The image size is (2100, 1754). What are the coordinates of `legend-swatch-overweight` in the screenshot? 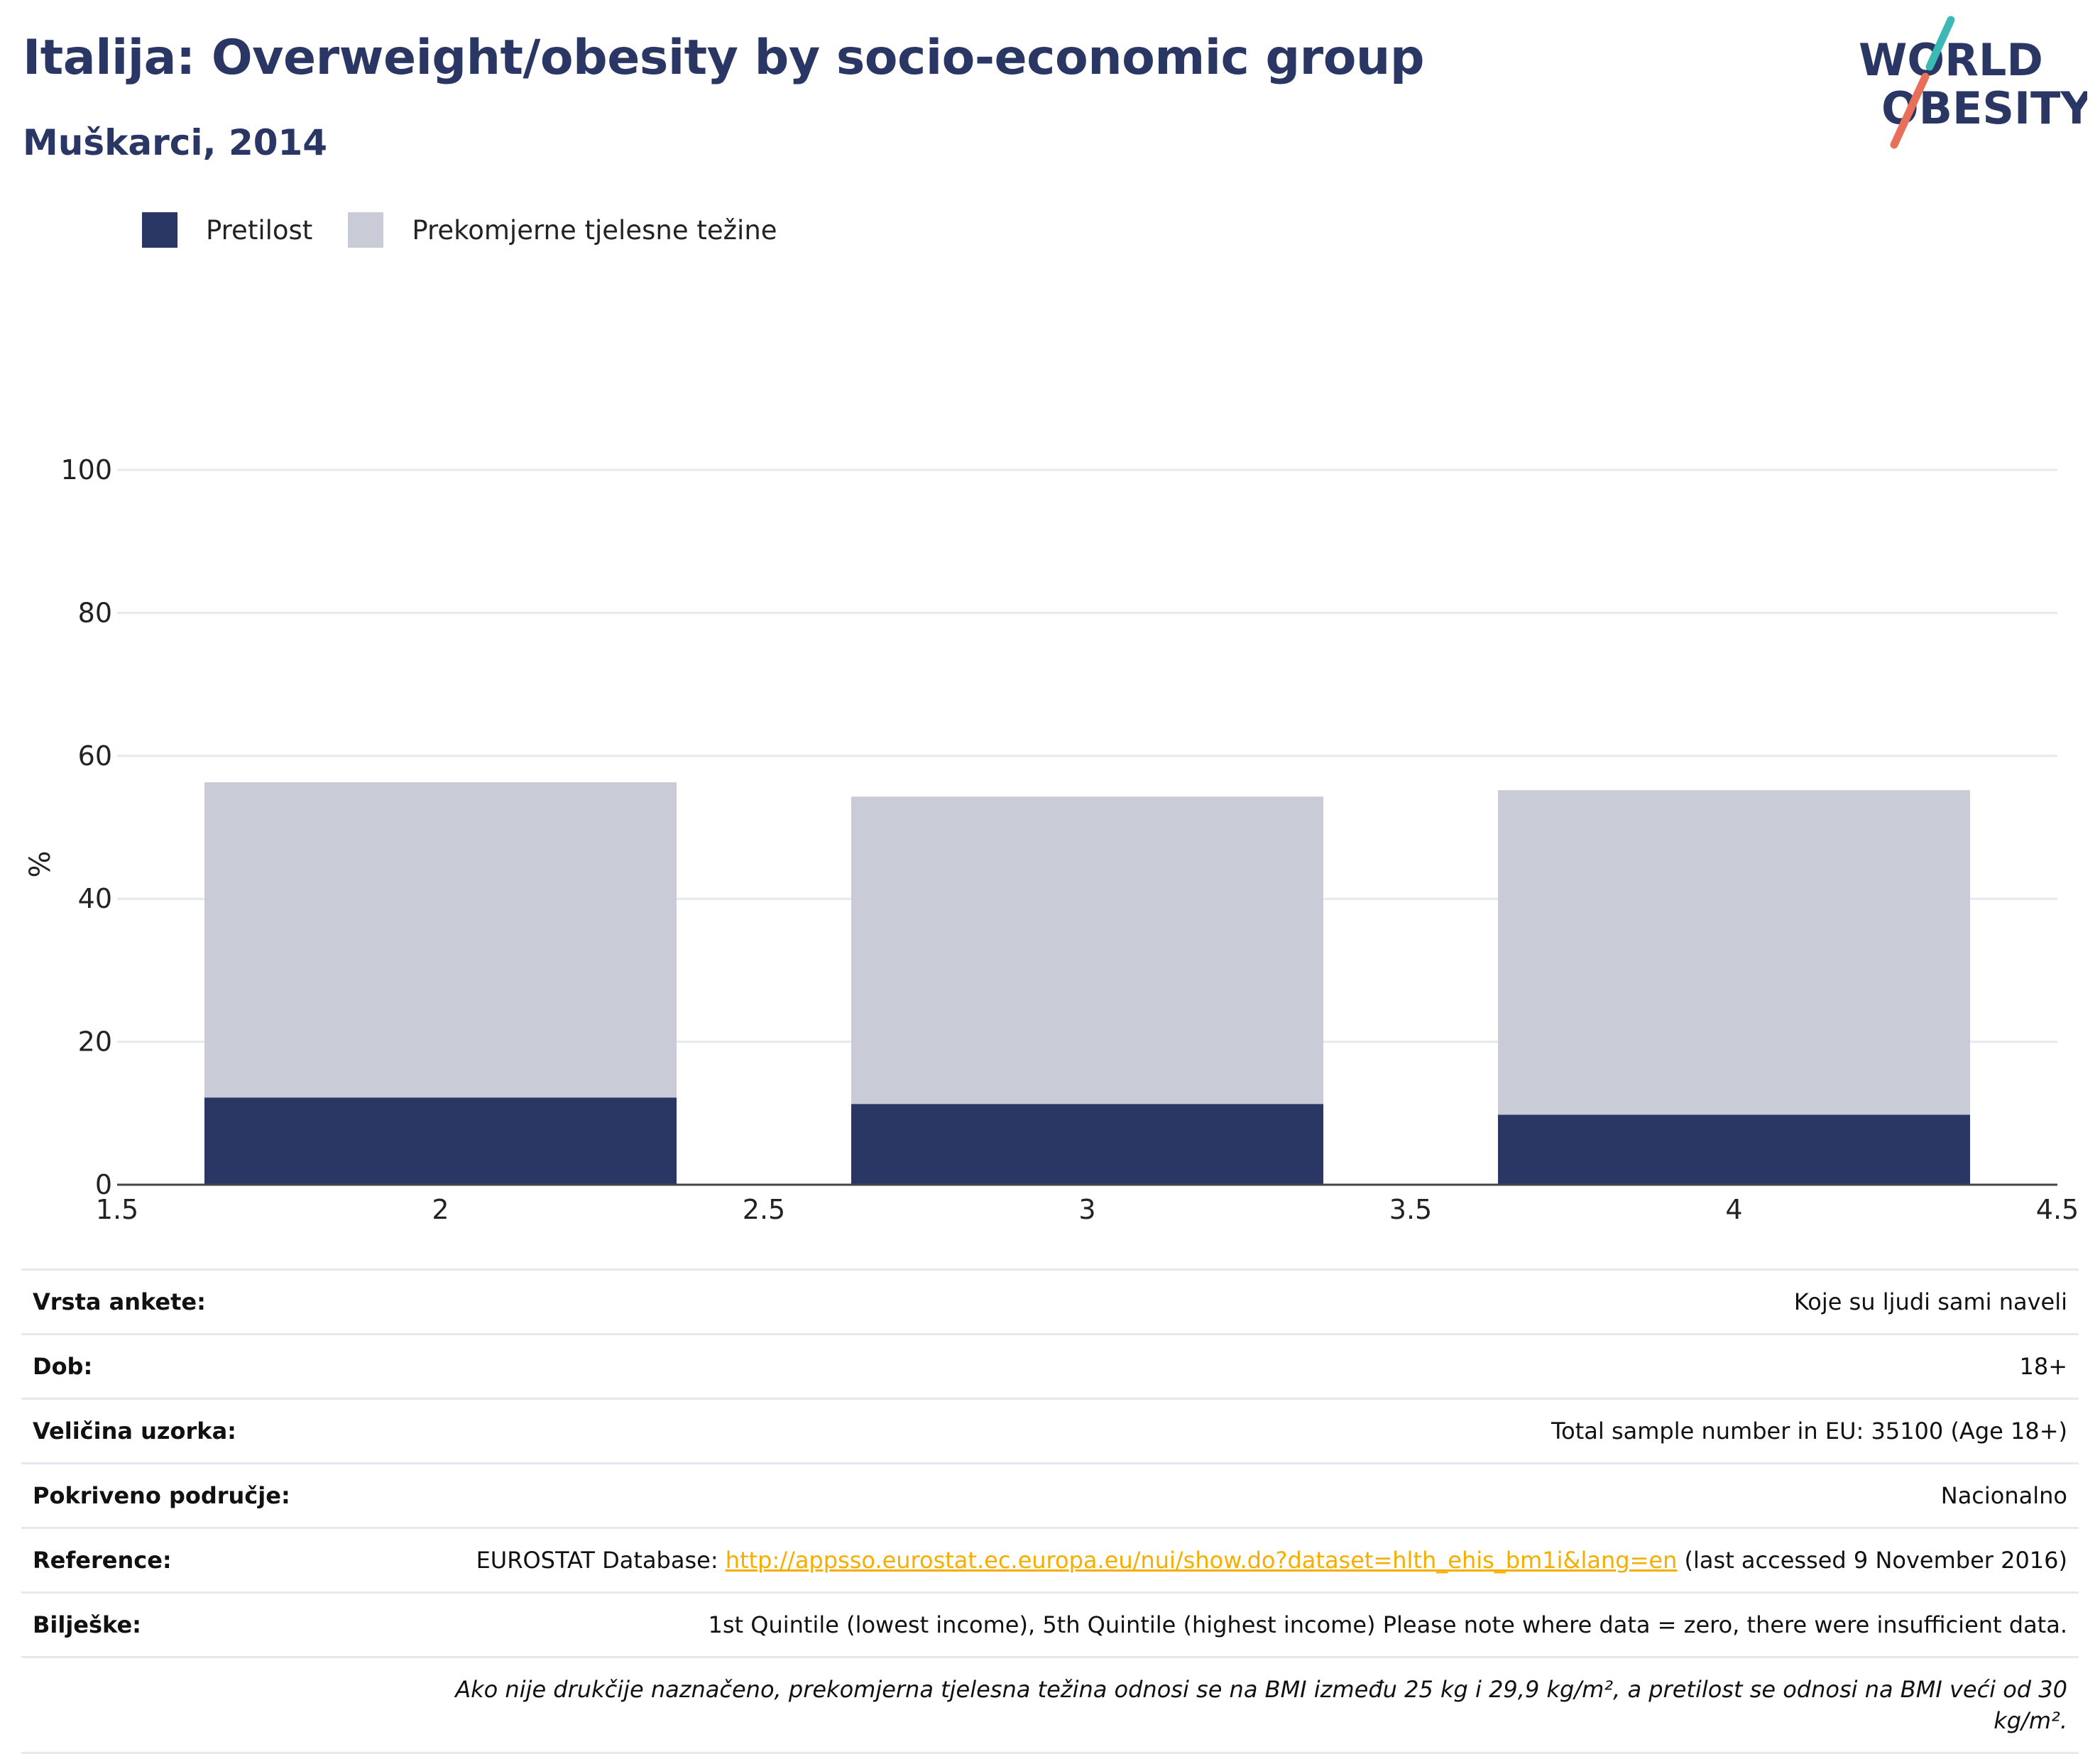 It's located at (366, 230).